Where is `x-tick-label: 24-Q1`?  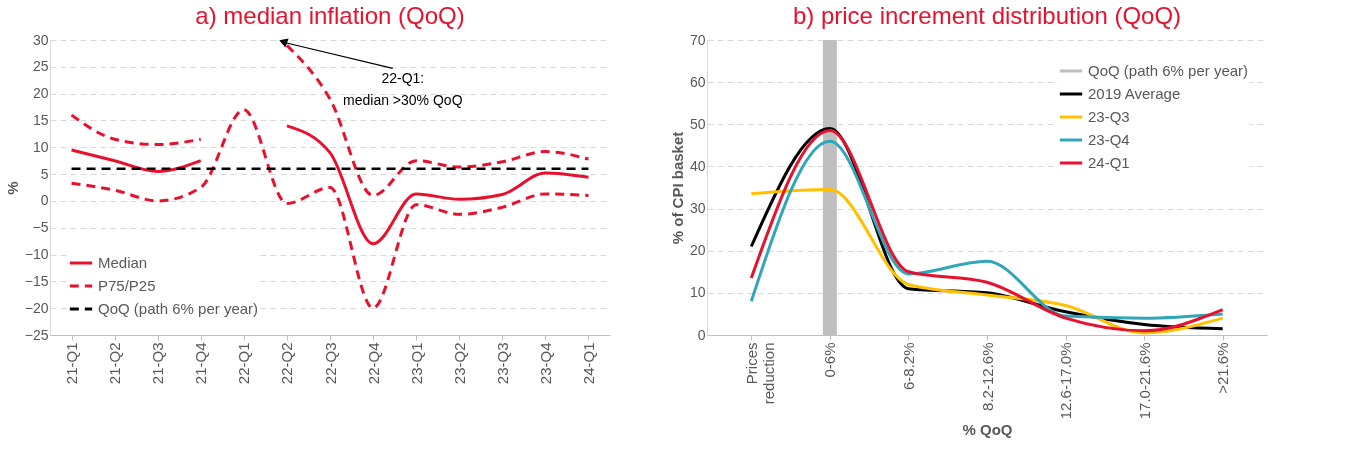 x-tick-label: 24-Q1 is located at coordinates (588, 363).